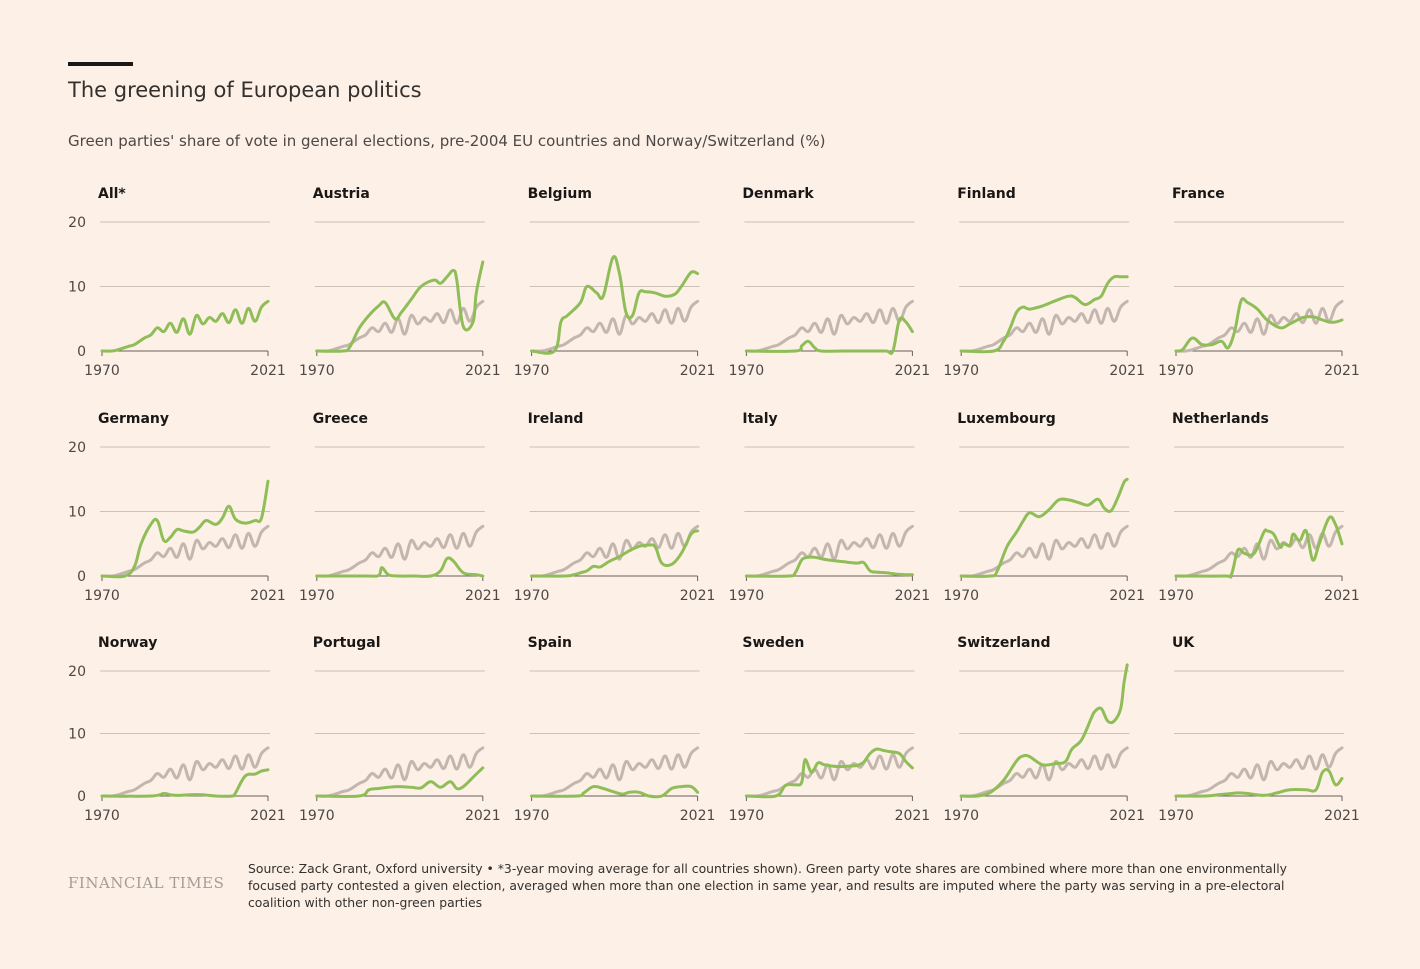 This screenshot has width=1420, height=969. I want to click on green-vote-line-finland, so click(1044, 314).